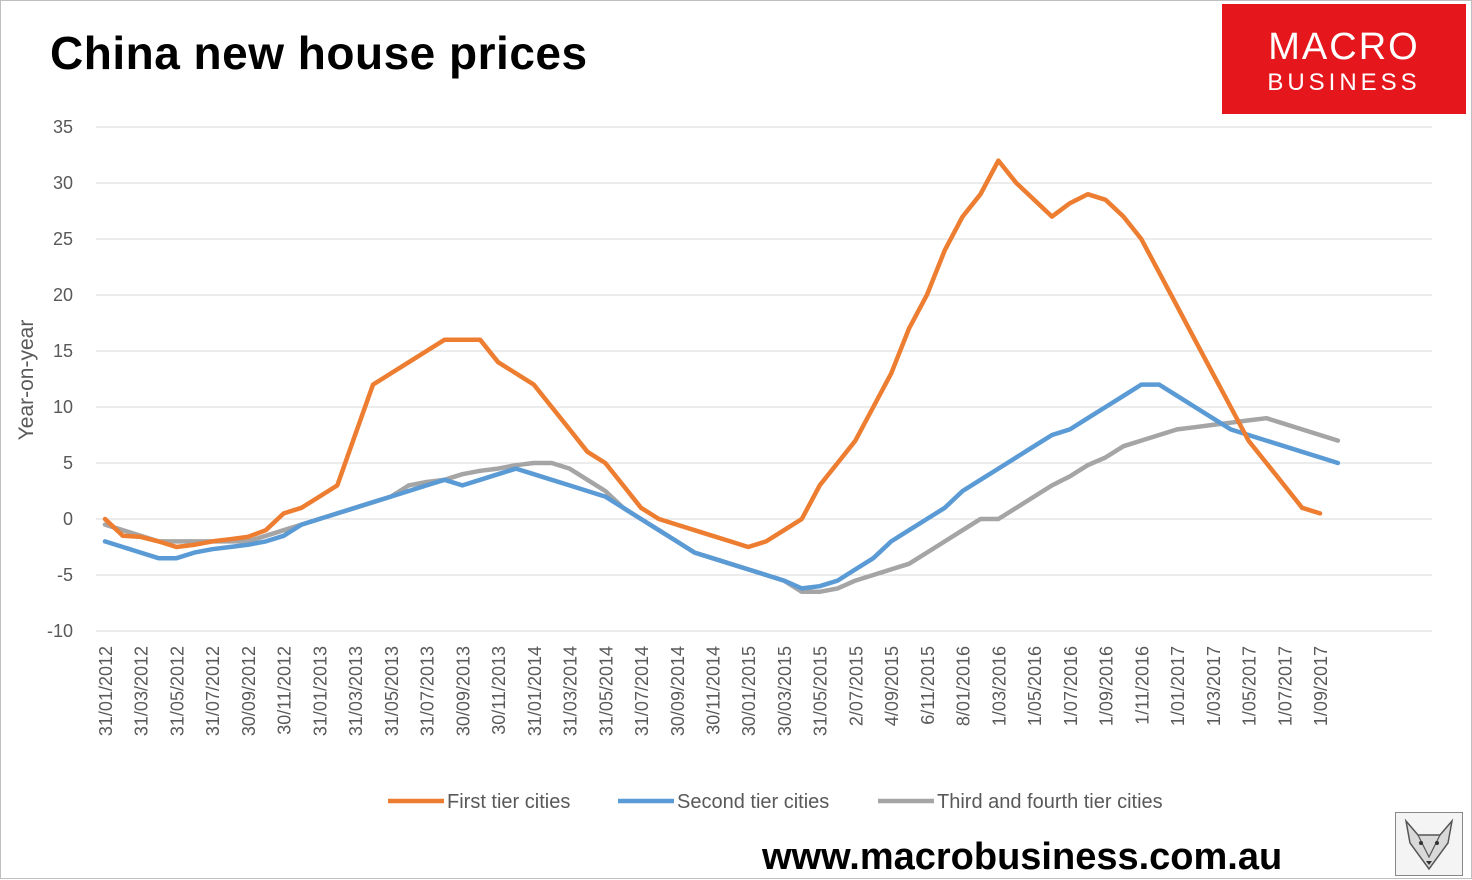 The width and height of the screenshot is (1472, 880). I want to click on x-tick-label: 31/03/2013, so click(356, 691).